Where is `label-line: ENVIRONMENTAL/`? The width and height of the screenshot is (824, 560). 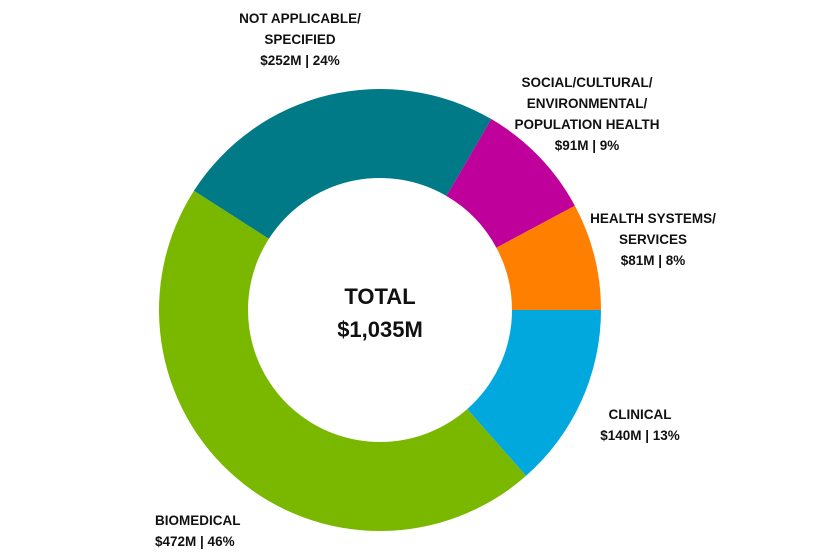 label-line: ENVIRONMENTAL/ is located at coordinates (587, 103).